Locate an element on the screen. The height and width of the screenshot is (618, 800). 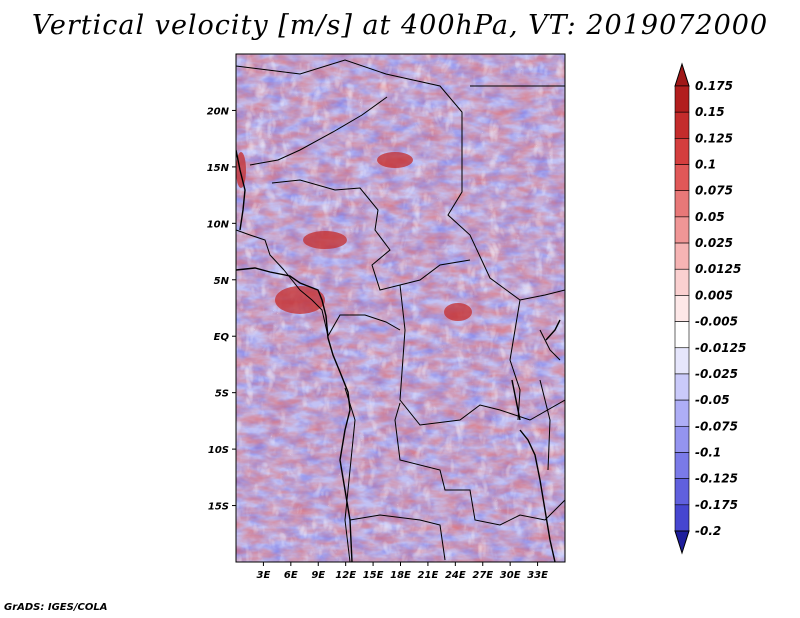
lon-tick-label: 6E is located at coordinates (291, 575).